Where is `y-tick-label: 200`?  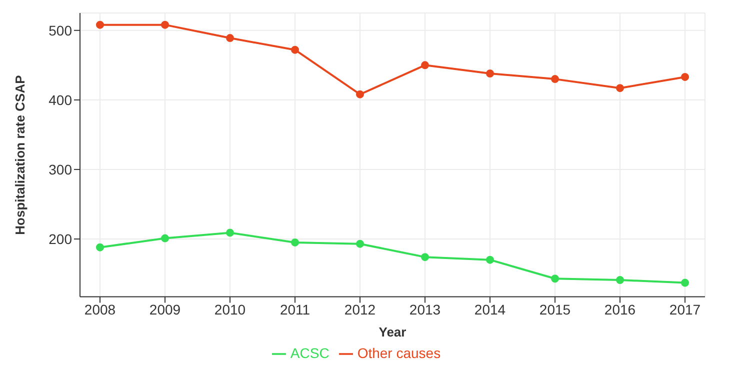 y-tick-label: 200 is located at coordinates (60, 238).